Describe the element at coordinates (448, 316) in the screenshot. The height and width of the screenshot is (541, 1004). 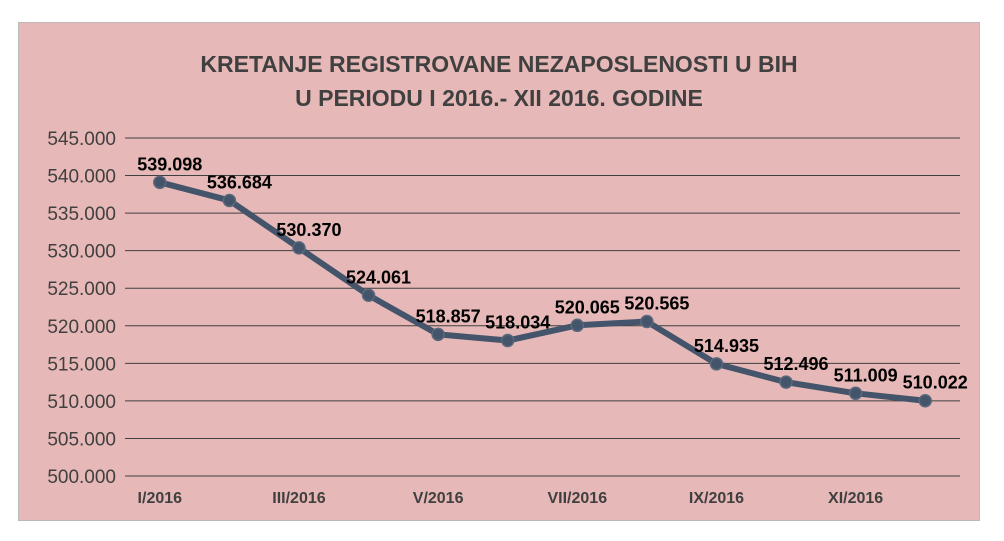
I see `data-label: 518.857` at that location.